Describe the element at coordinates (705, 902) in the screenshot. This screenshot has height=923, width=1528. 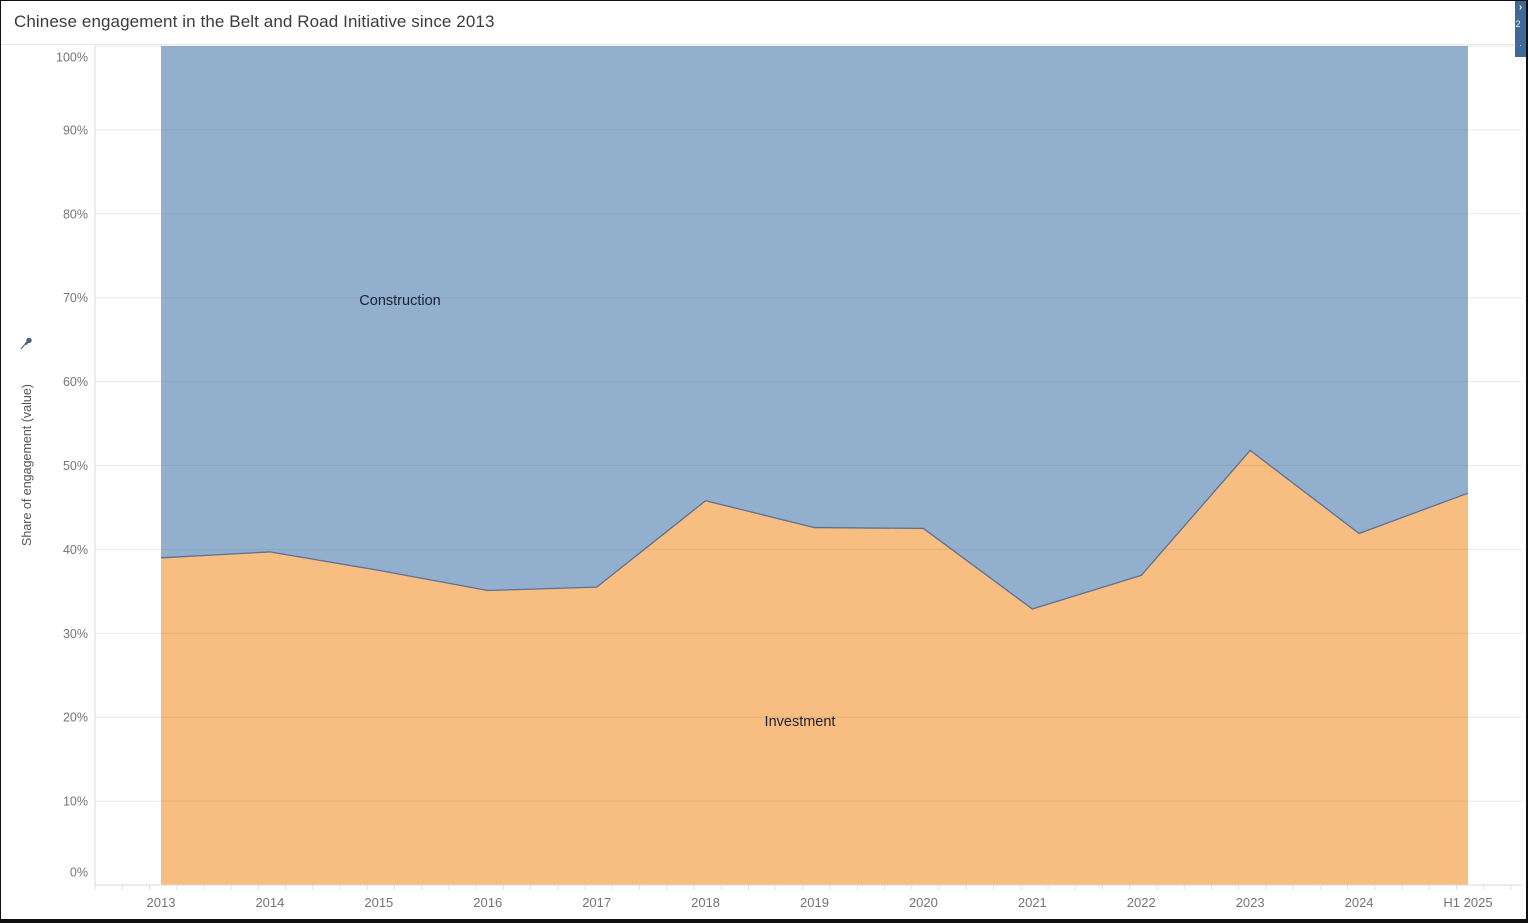
I see `x-tick-label-2018: 2018` at that location.